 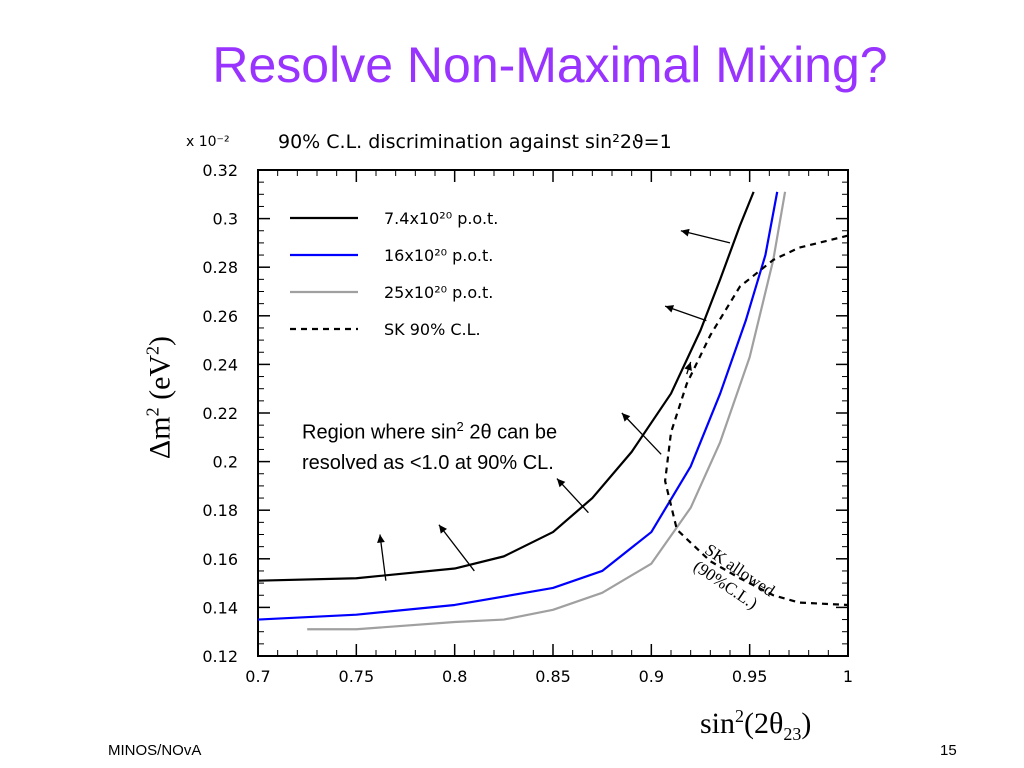 What do you see at coordinates (432, 329) in the screenshot?
I see `legend-label: SK 90% C.L.` at bounding box center [432, 329].